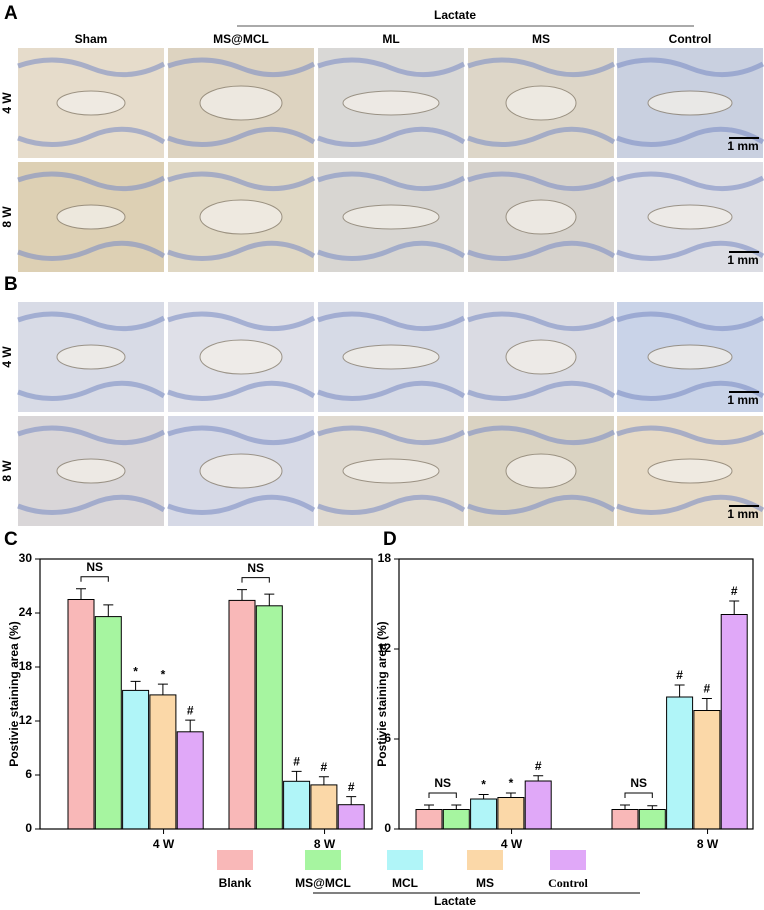  Describe the element at coordinates (164, 844) in the screenshot. I see `x-tick-label: 4 W` at that location.